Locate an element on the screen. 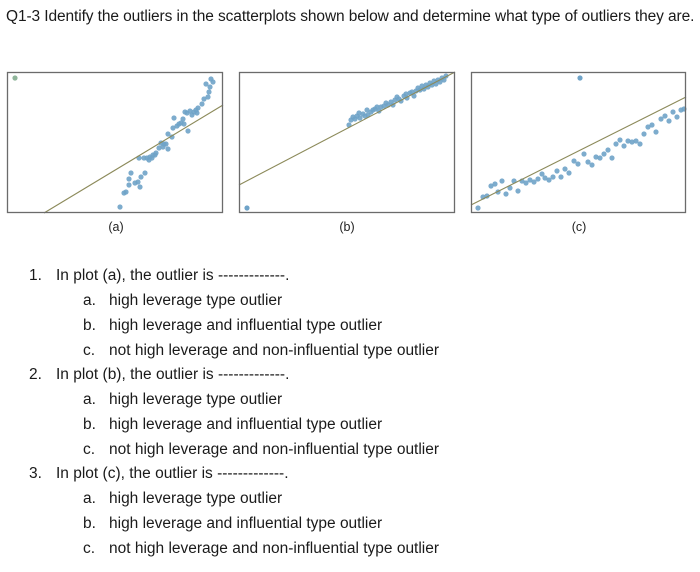 The width and height of the screenshot is (700, 572). scatterplot-a is located at coordinates (115, 142).